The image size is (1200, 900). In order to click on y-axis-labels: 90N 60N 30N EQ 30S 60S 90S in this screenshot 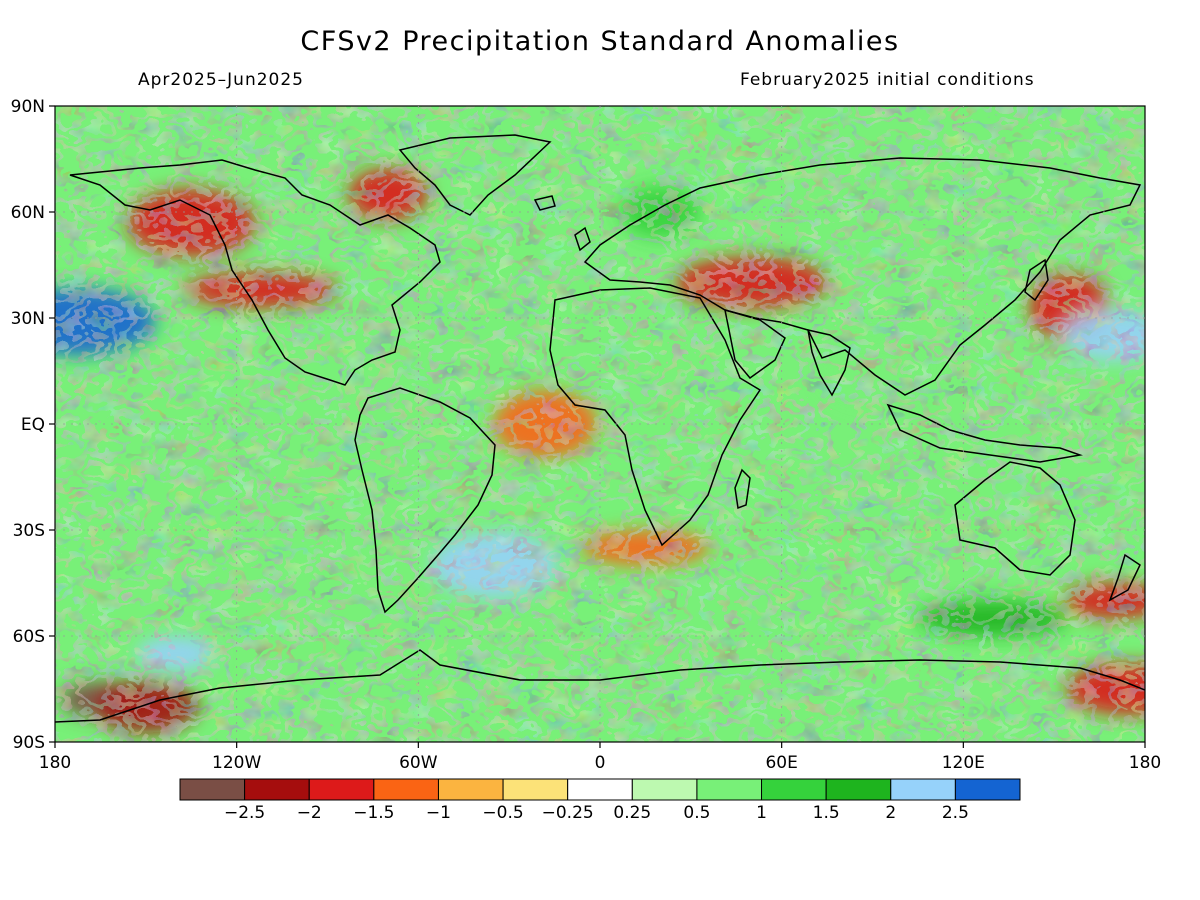, I will do `click(28, 425)`.